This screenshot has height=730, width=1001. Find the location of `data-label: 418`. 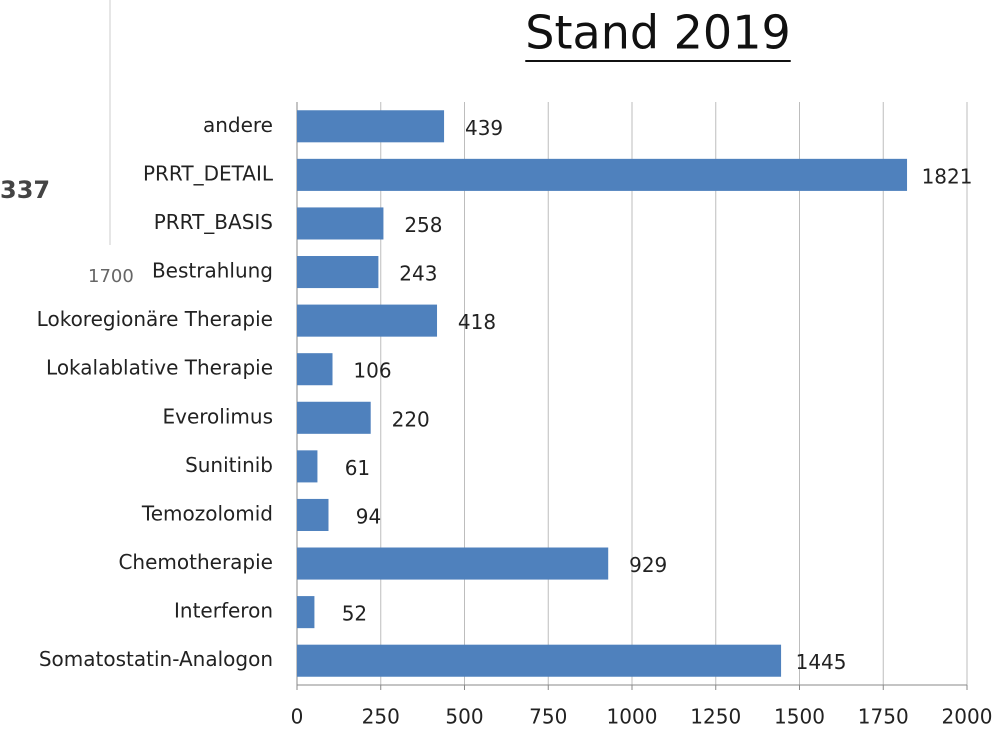

data-label: 418 is located at coordinates (477, 322).